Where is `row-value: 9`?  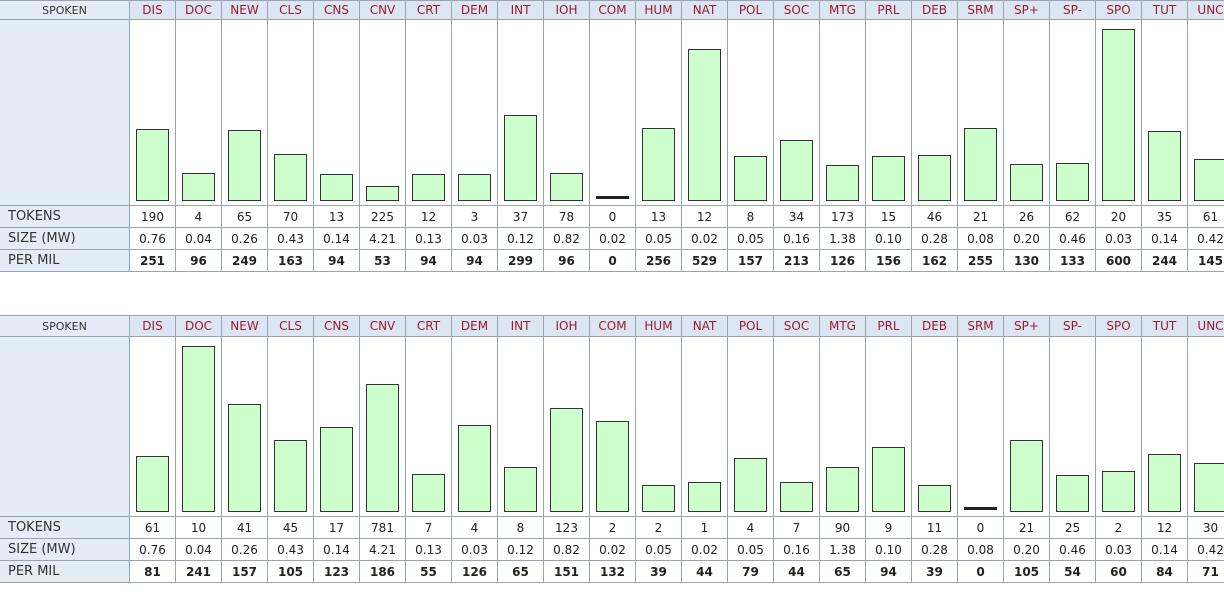
row-value: 9 is located at coordinates (889, 528).